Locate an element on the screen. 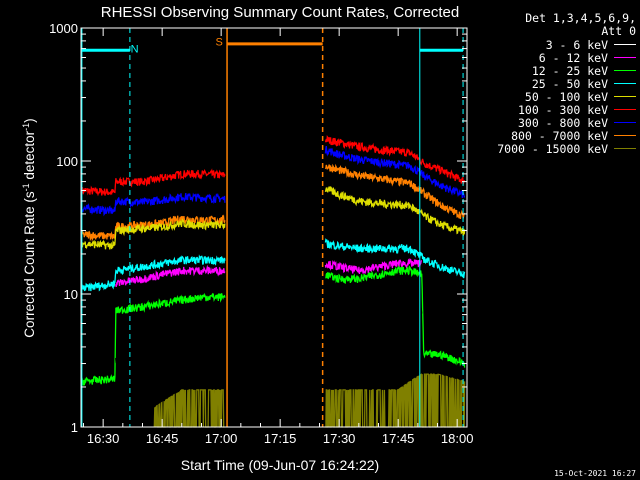 The width and height of the screenshot is (640, 480). legend-entry-2: 6 - 12 keV is located at coordinates (557, 57).